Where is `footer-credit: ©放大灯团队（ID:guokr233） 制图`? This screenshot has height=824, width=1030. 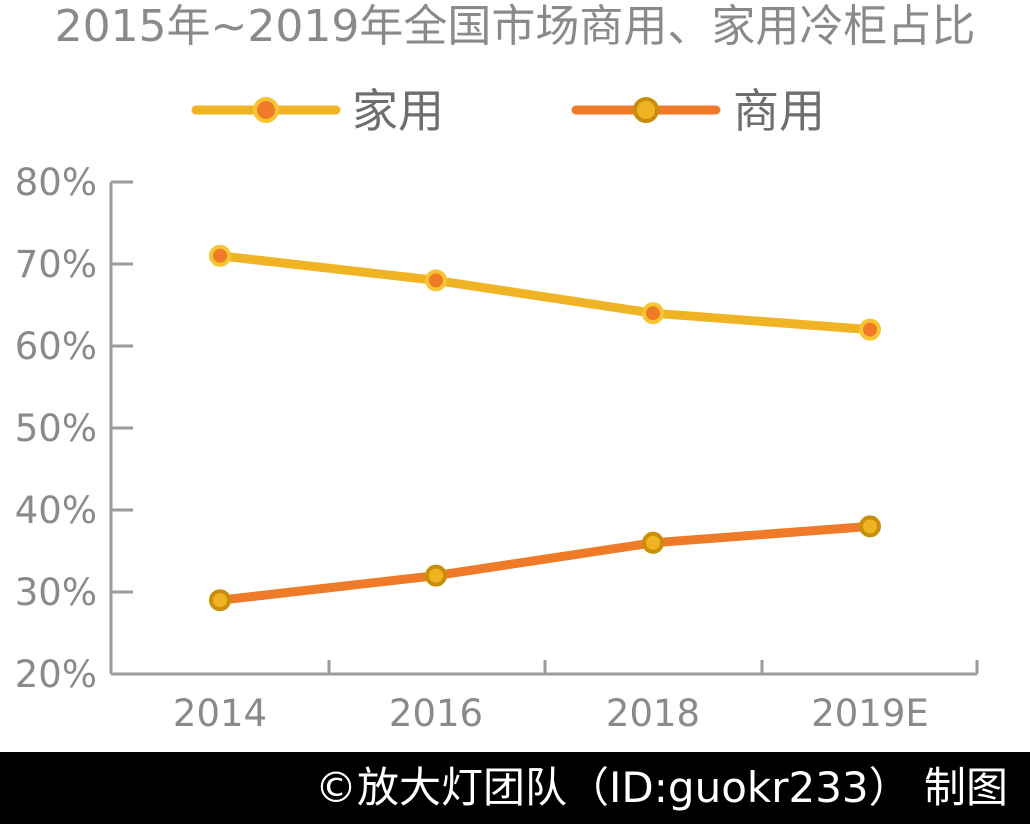 footer-credit: ©放大灯团队（ID:guokr233） 制图 is located at coordinates (661, 787).